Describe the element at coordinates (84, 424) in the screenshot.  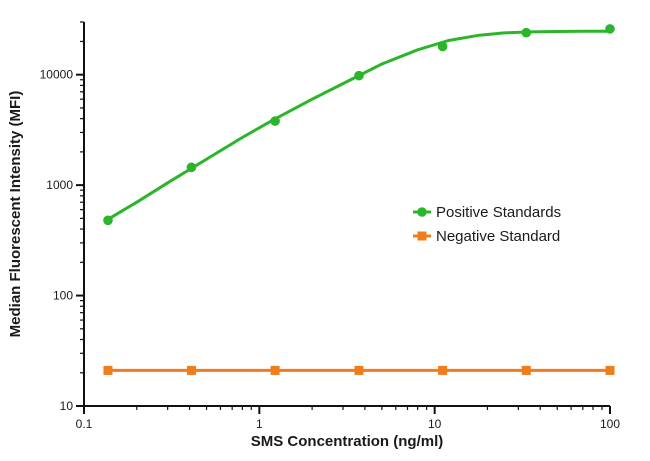
I see `x-tick-label: 0.1` at that location.